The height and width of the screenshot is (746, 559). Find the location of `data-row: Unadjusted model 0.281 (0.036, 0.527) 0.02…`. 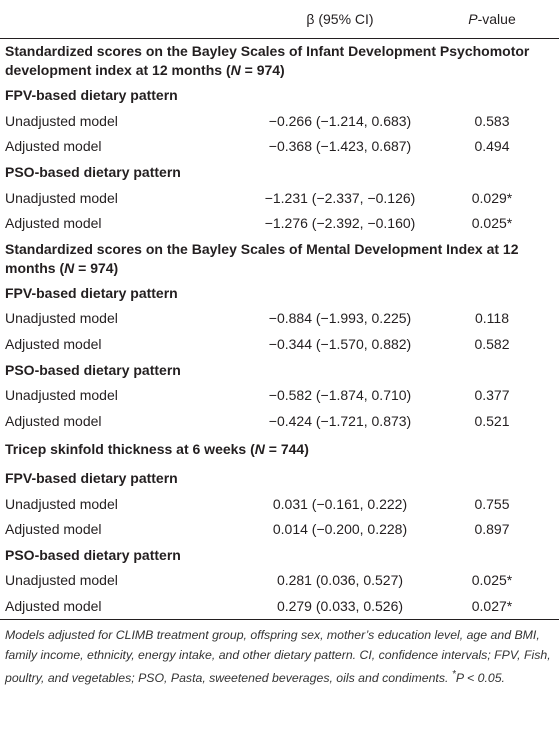

data-row: Unadjusted model 0.281 (0.036, 0.527) 0.02… is located at coordinates (279, 581).